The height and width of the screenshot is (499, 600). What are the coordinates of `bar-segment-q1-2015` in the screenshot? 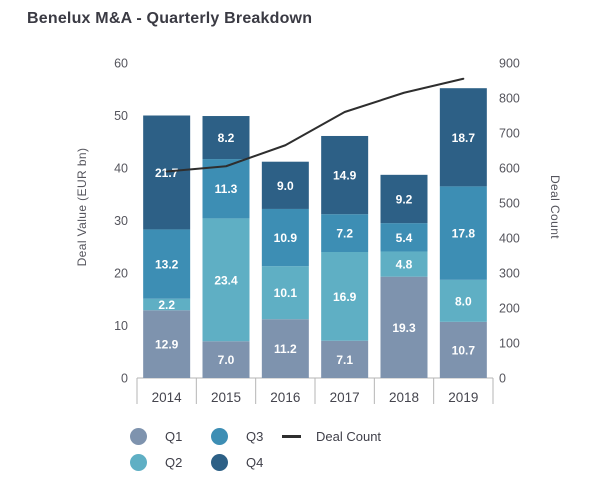 It's located at (226, 359).